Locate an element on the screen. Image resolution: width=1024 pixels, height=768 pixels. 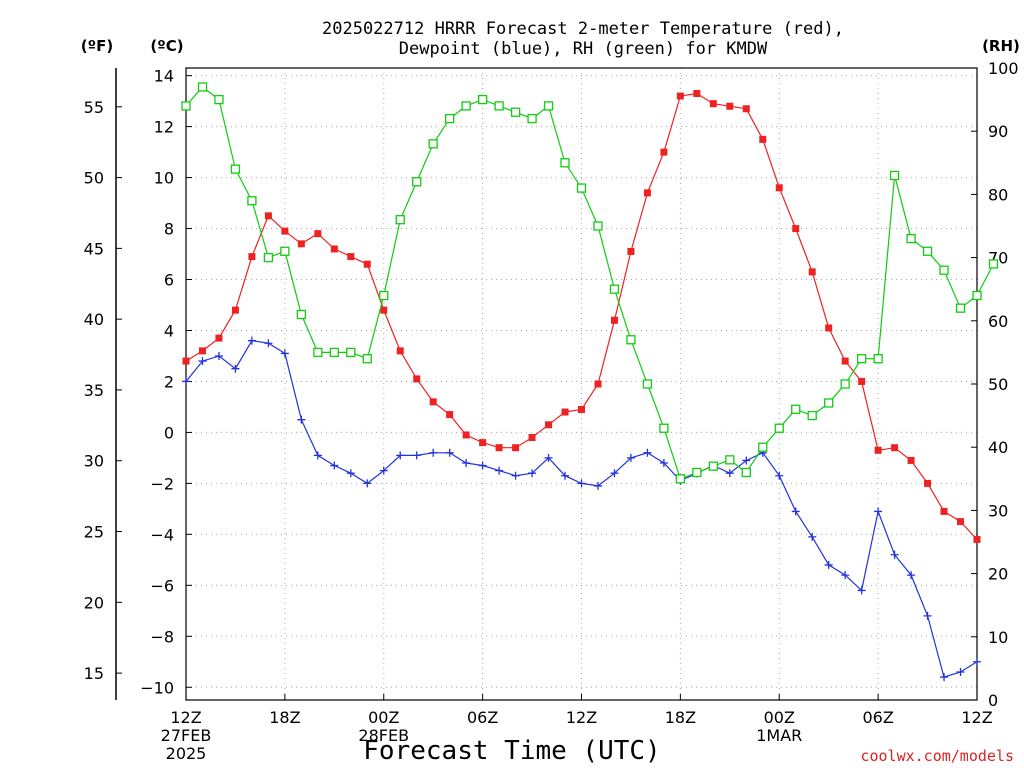
celsius-tick-label: −8 is located at coordinates (162, 636).